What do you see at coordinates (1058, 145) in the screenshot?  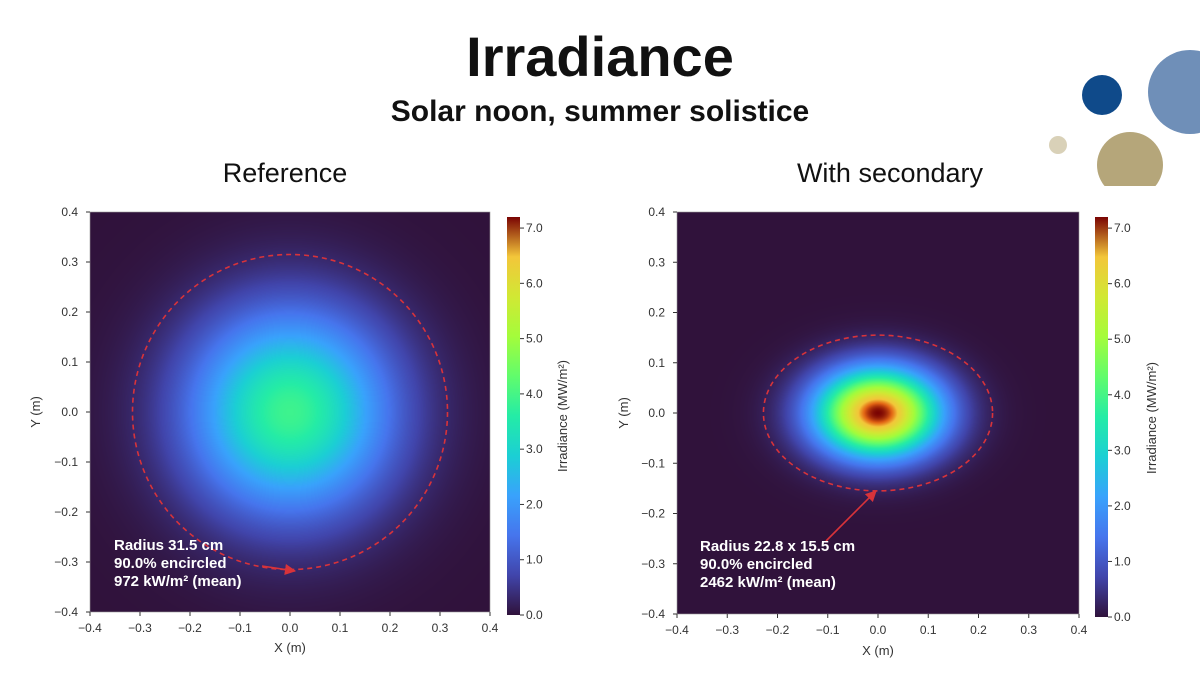 I see `decor-circle-beige` at bounding box center [1058, 145].